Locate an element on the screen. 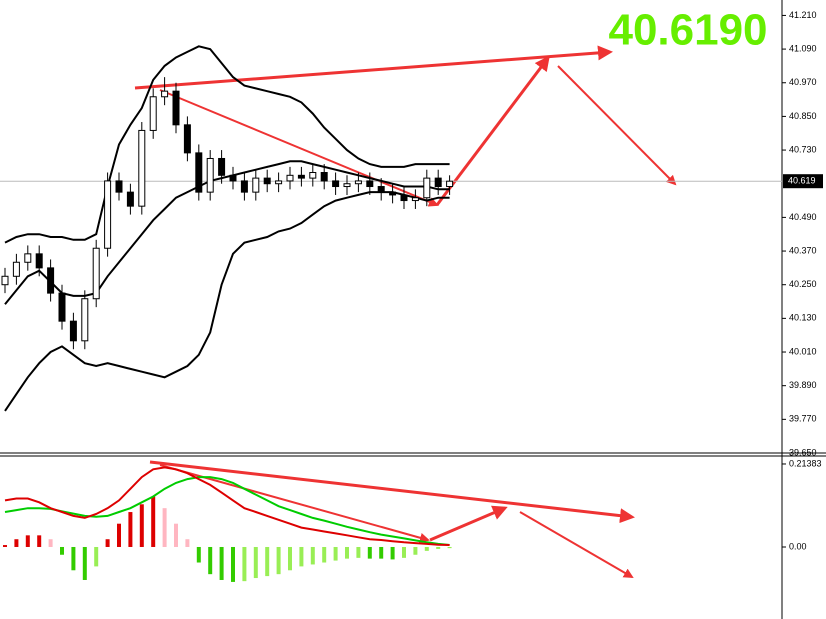 Image resolution: width=826 pixels, height=619 pixels. y-tick-label: 41.090 is located at coordinates (803, 48).